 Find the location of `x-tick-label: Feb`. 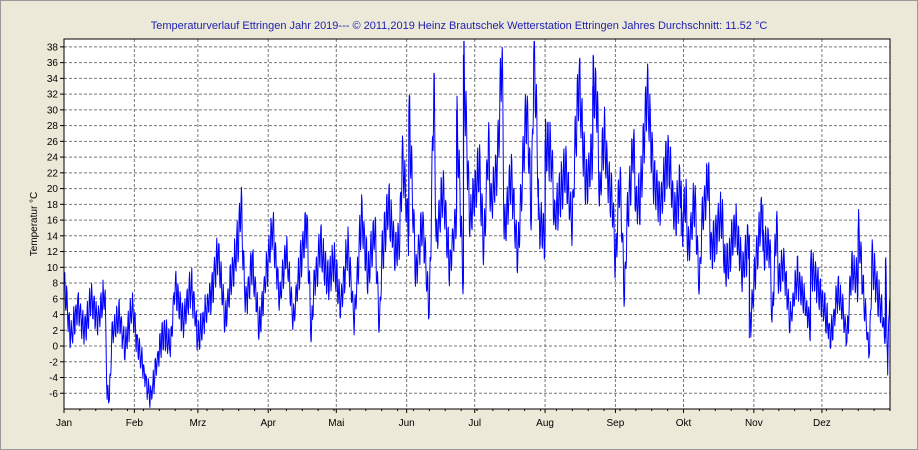

x-tick-label: Feb is located at coordinates (135, 423).